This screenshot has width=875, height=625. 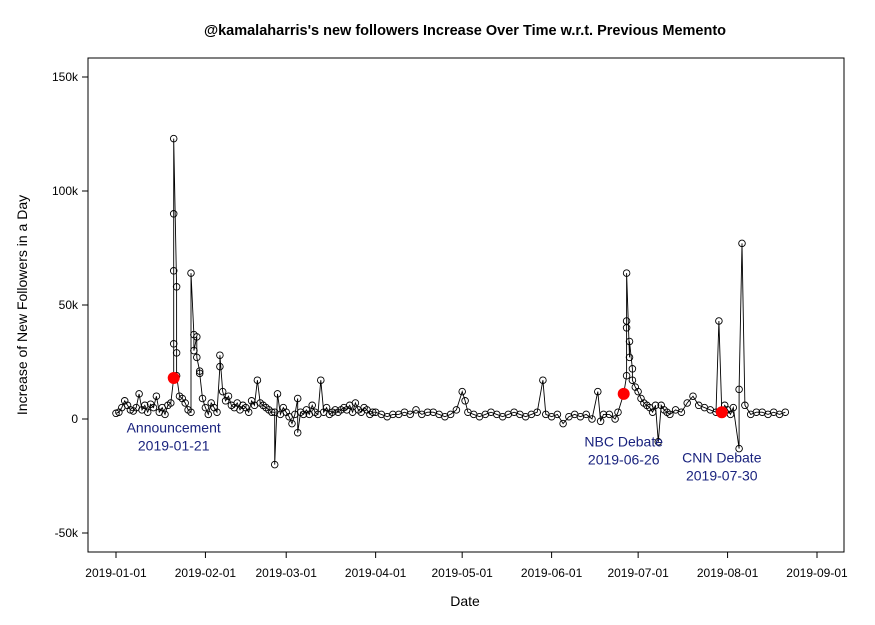 I want to click on event-annotation-line: Announcement, so click(x=174, y=428).